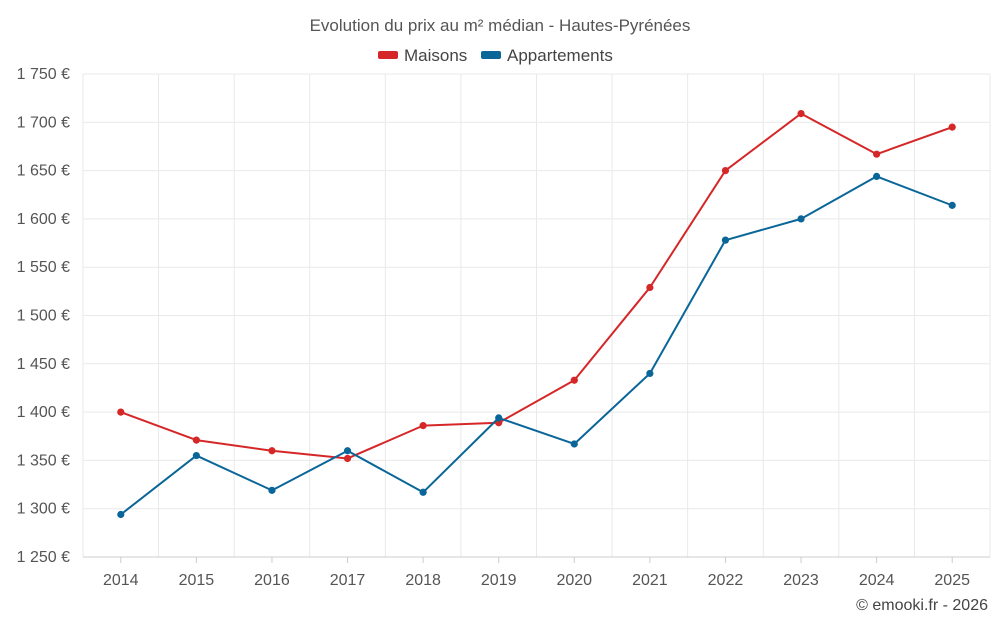 This screenshot has width=1000, height=625. I want to click on x-tick-label: 2020, so click(574, 580).